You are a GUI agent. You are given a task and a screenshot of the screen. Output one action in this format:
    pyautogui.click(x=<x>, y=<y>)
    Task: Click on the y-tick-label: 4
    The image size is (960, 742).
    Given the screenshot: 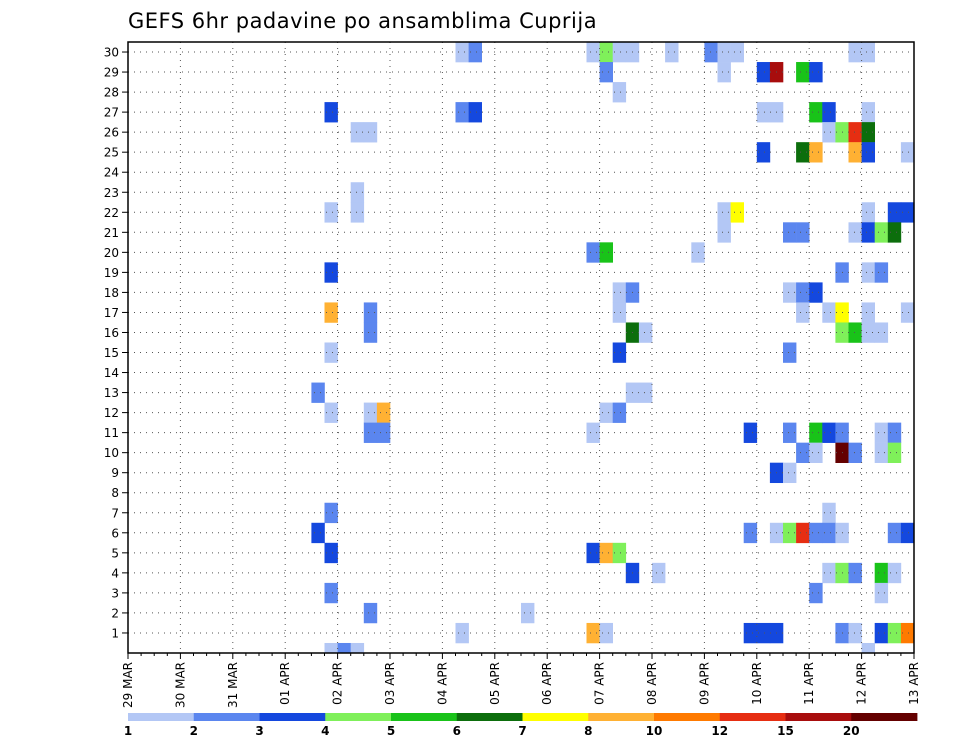 What is the action you would take?
    pyautogui.click(x=115, y=573)
    